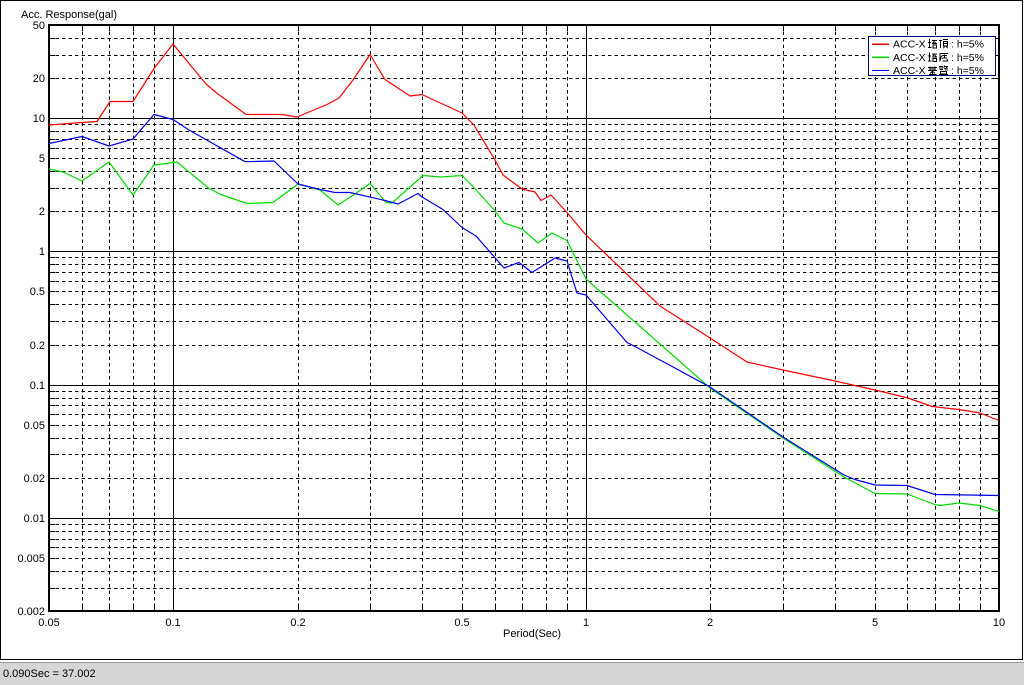 The image size is (1024, 685). I want to click on svg-text: Period(Sec), so click(532, 634).